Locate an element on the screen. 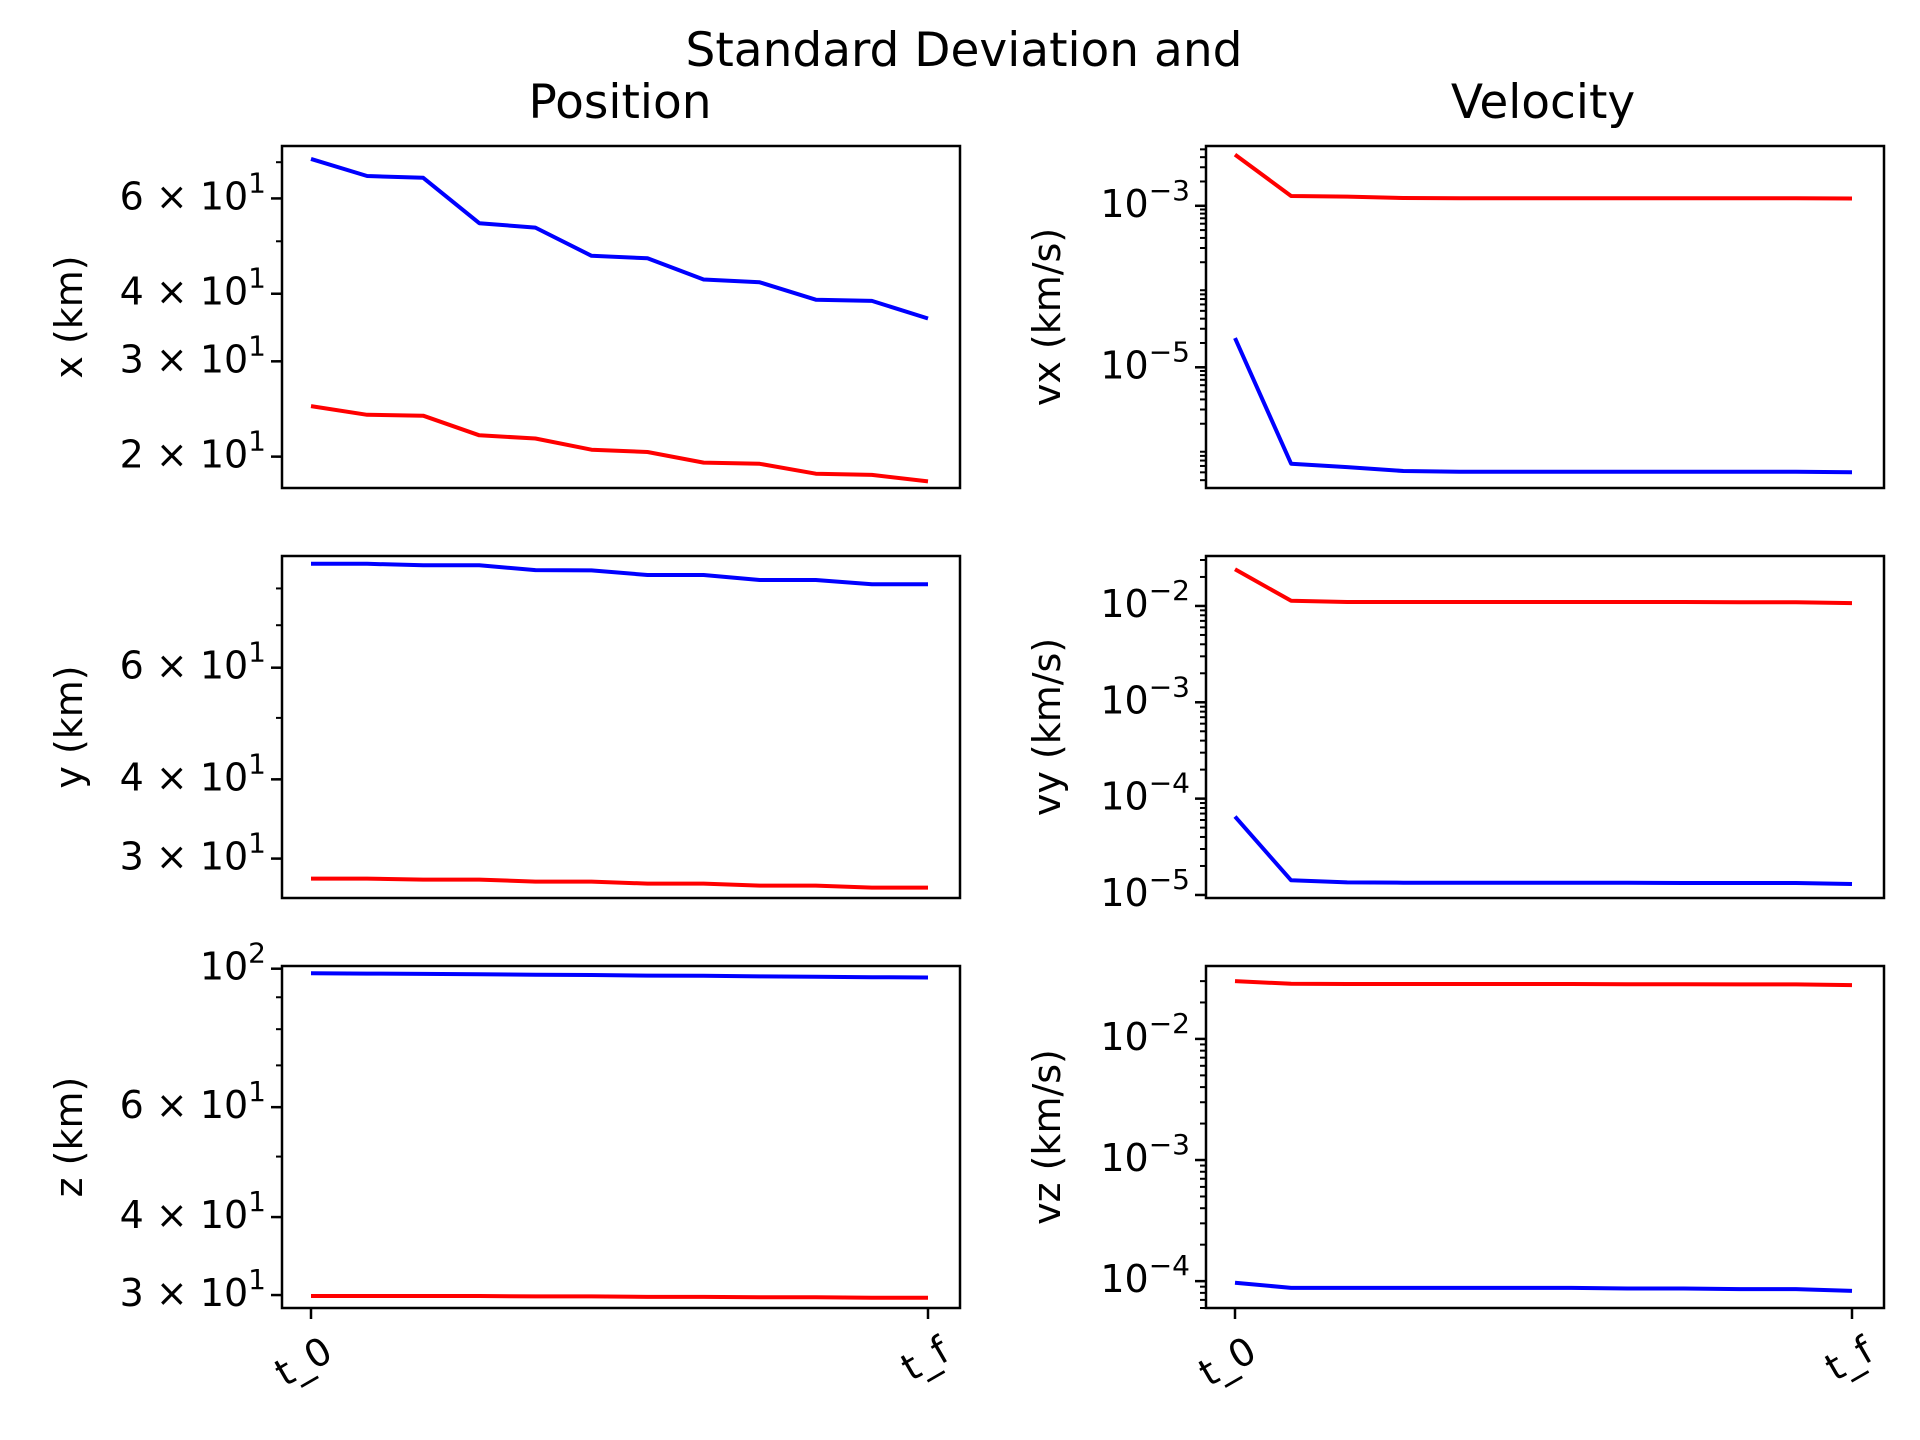 The height and width of the screenshot is (1440, 1920). subplot-vx: 10⁻⁵ 10⁻³ vx (km/s) is located at coordinates (1455, 317).